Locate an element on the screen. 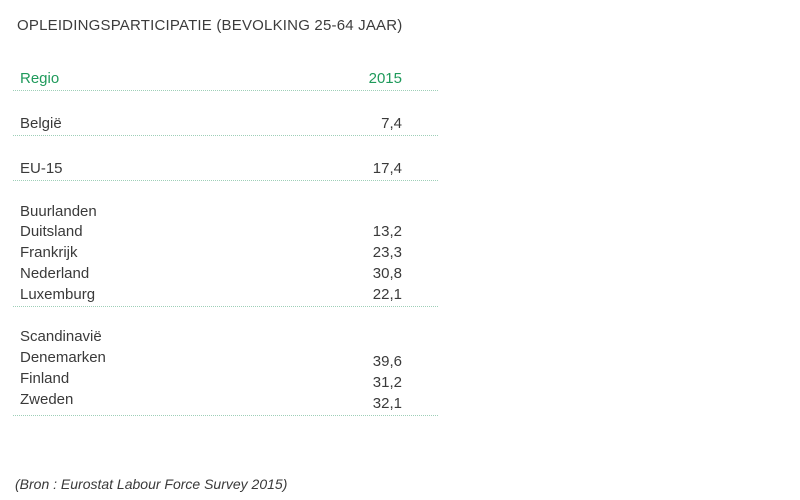  group-heading-buurlanden: Buurlanden is located at coordinates (225, 211).